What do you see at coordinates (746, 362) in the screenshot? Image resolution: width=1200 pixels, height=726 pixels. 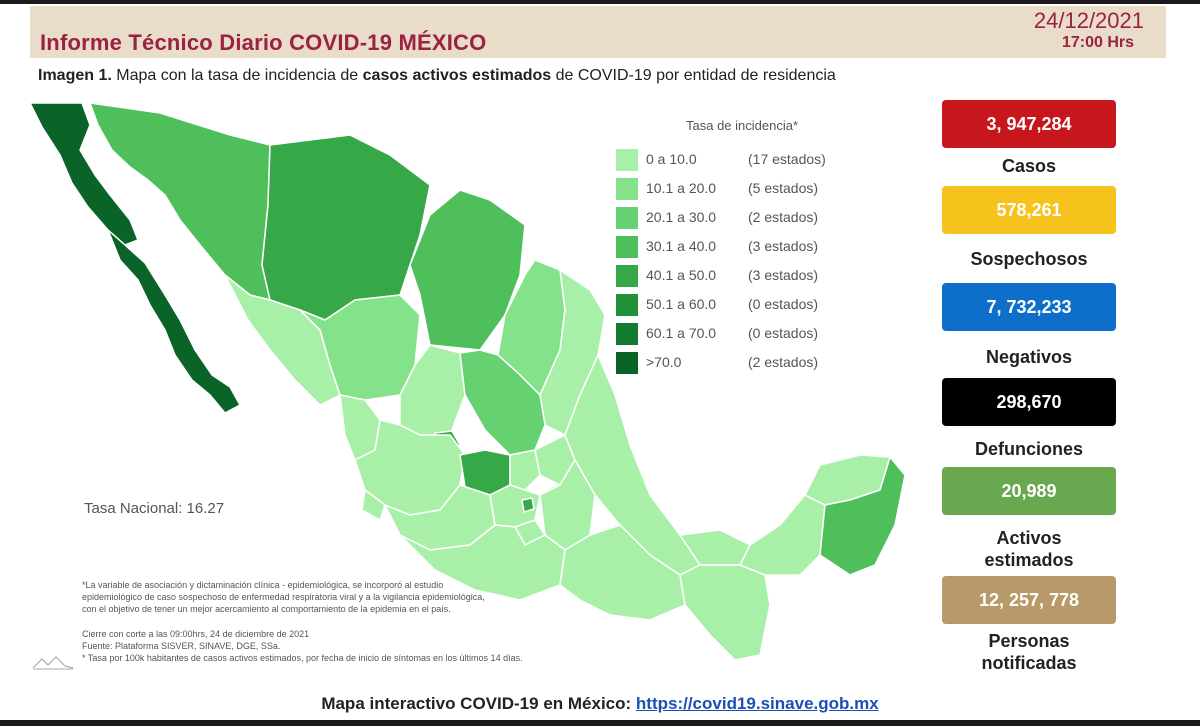 I see `legend-item: >70.0 (2 estados)` at bounding box center [746, 362].